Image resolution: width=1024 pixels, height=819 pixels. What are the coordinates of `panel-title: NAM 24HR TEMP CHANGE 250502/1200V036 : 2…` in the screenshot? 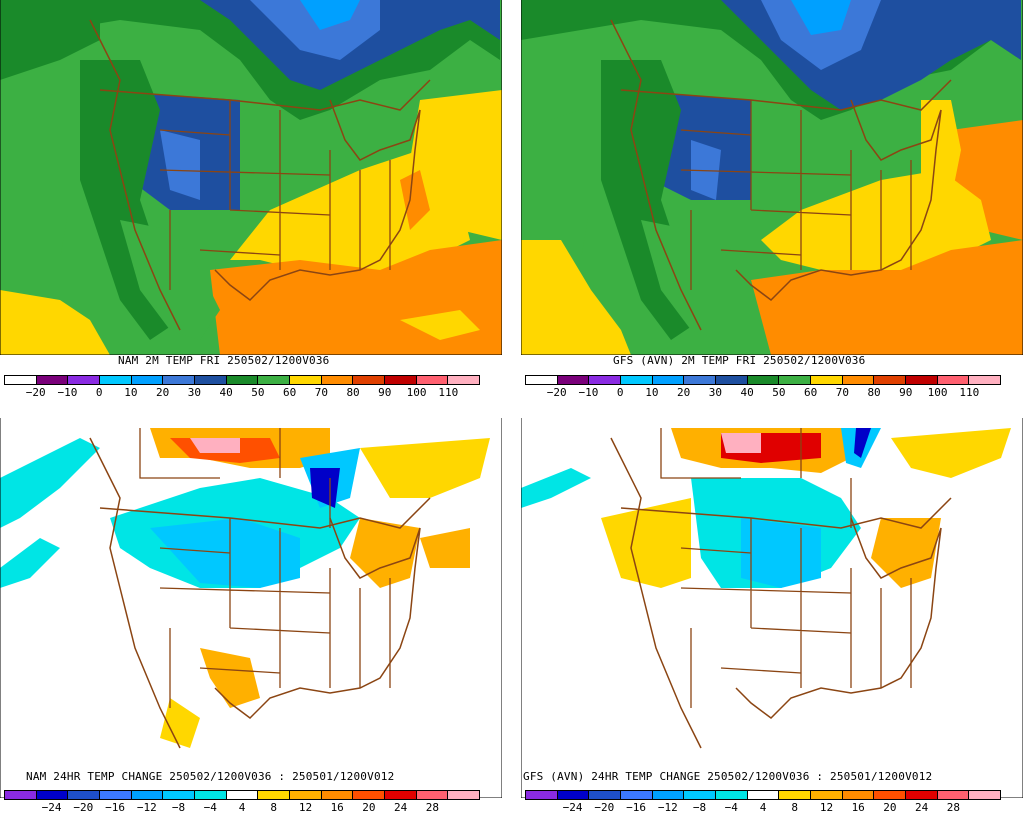 It's located at (210, 776).